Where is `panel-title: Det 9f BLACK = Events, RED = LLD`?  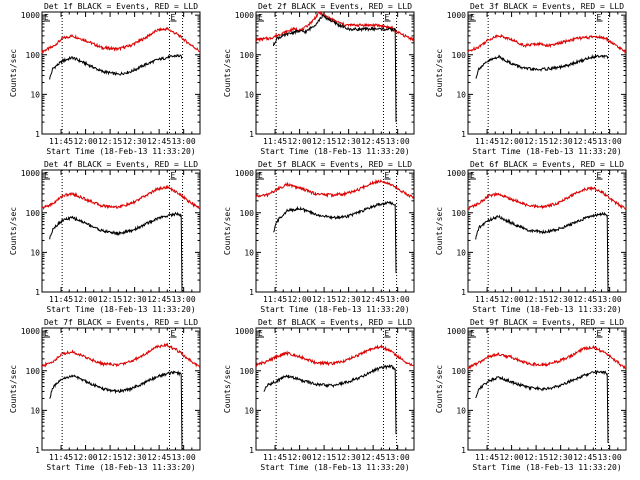
panel-title: Det 9f BLACK = Events, RED = LLD is located at coordinates (547, 322).